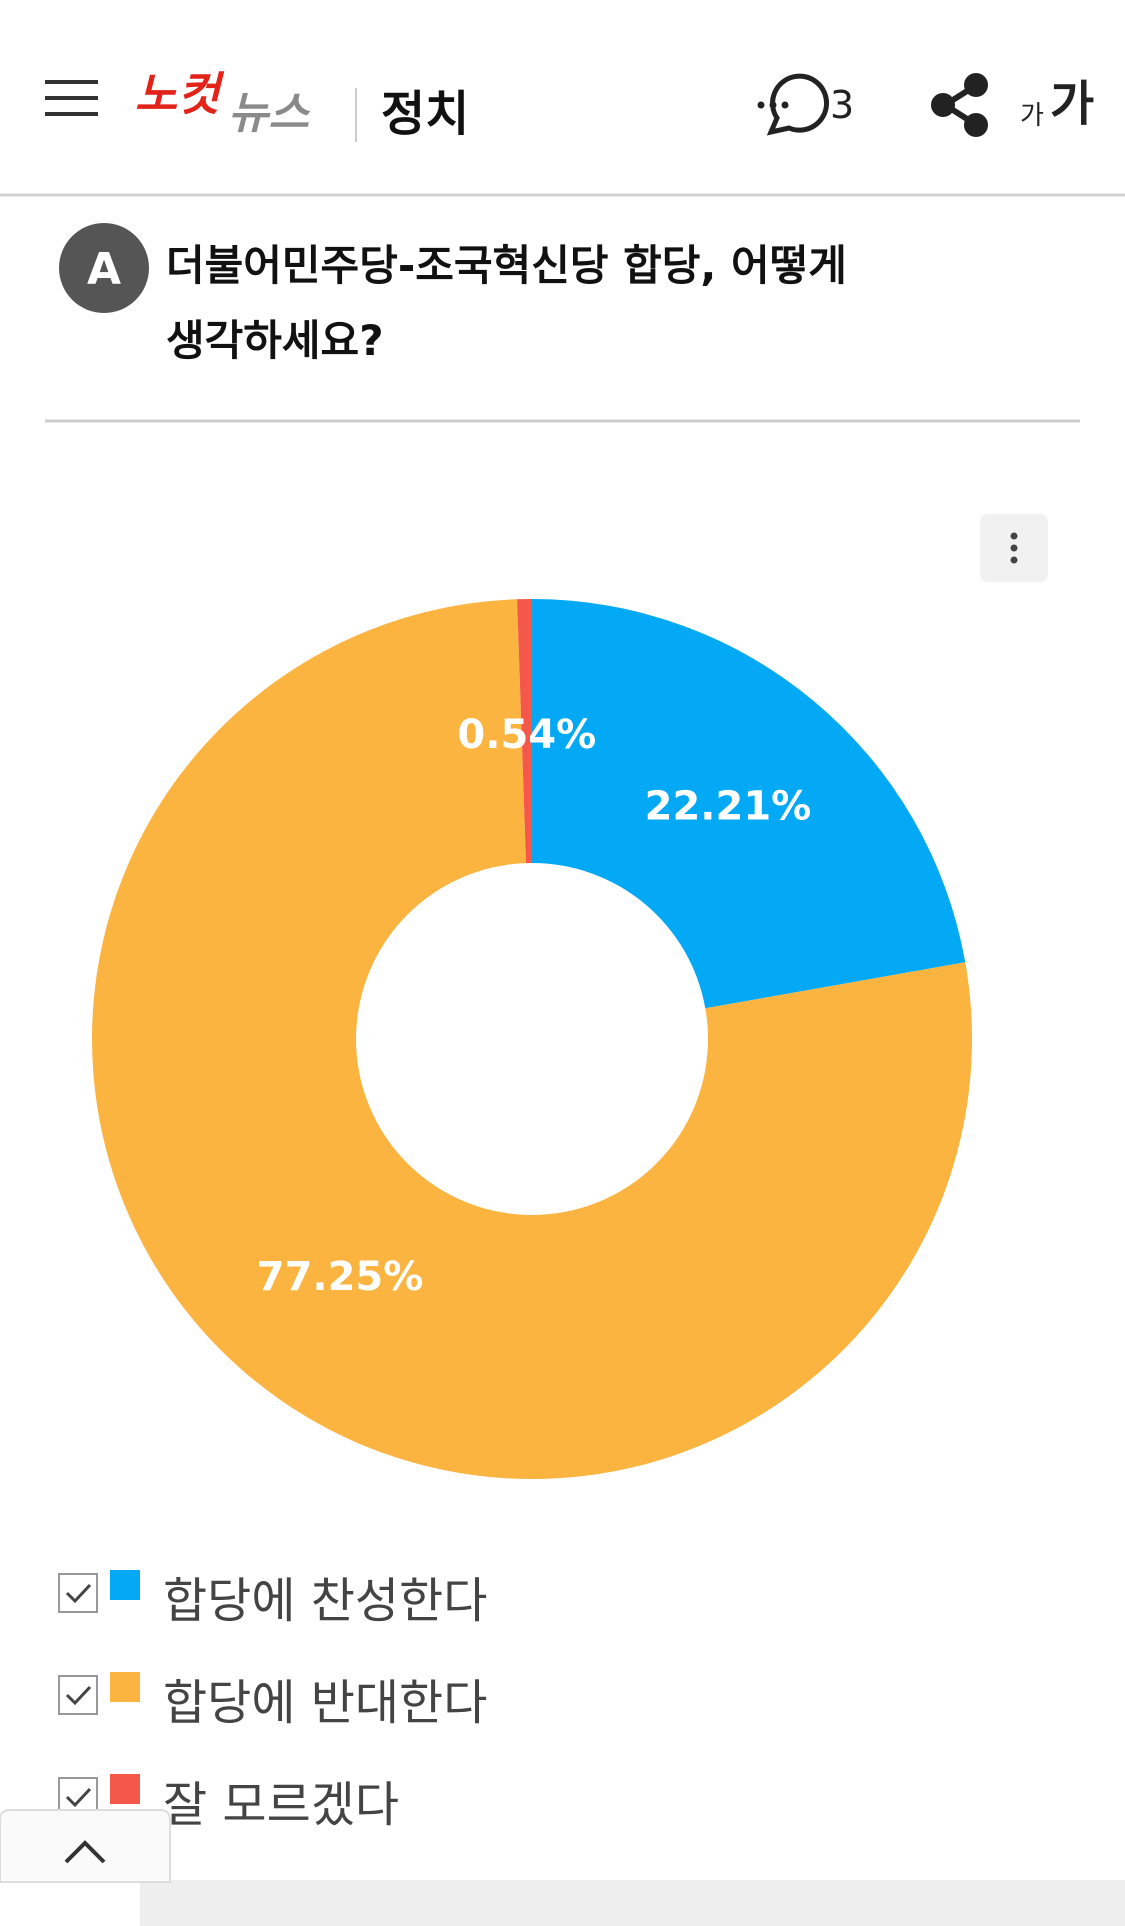  I want to click on badge, so click(104, 268).